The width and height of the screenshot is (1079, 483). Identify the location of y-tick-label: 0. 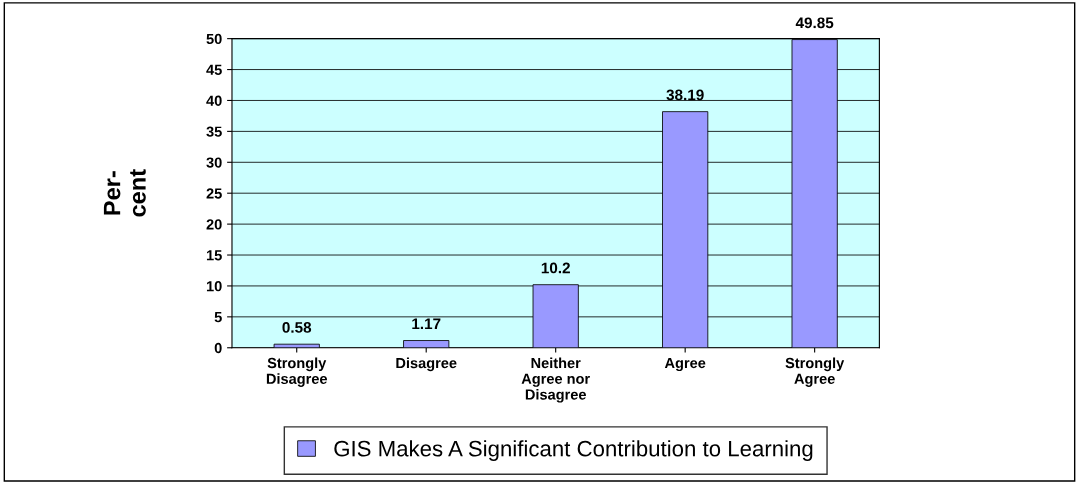
(218, 348).